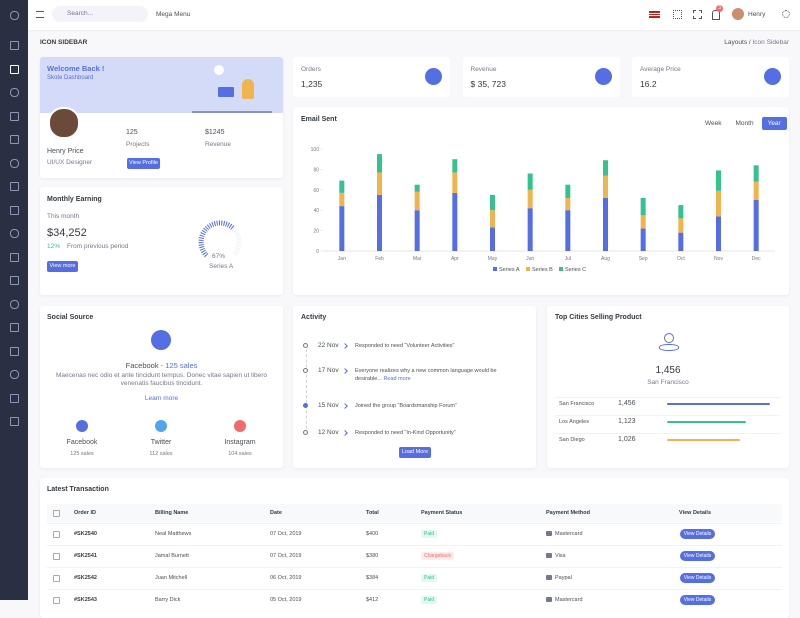 This screenshot has height=618, width=800. I want to click on search-box, so click(100, 14).